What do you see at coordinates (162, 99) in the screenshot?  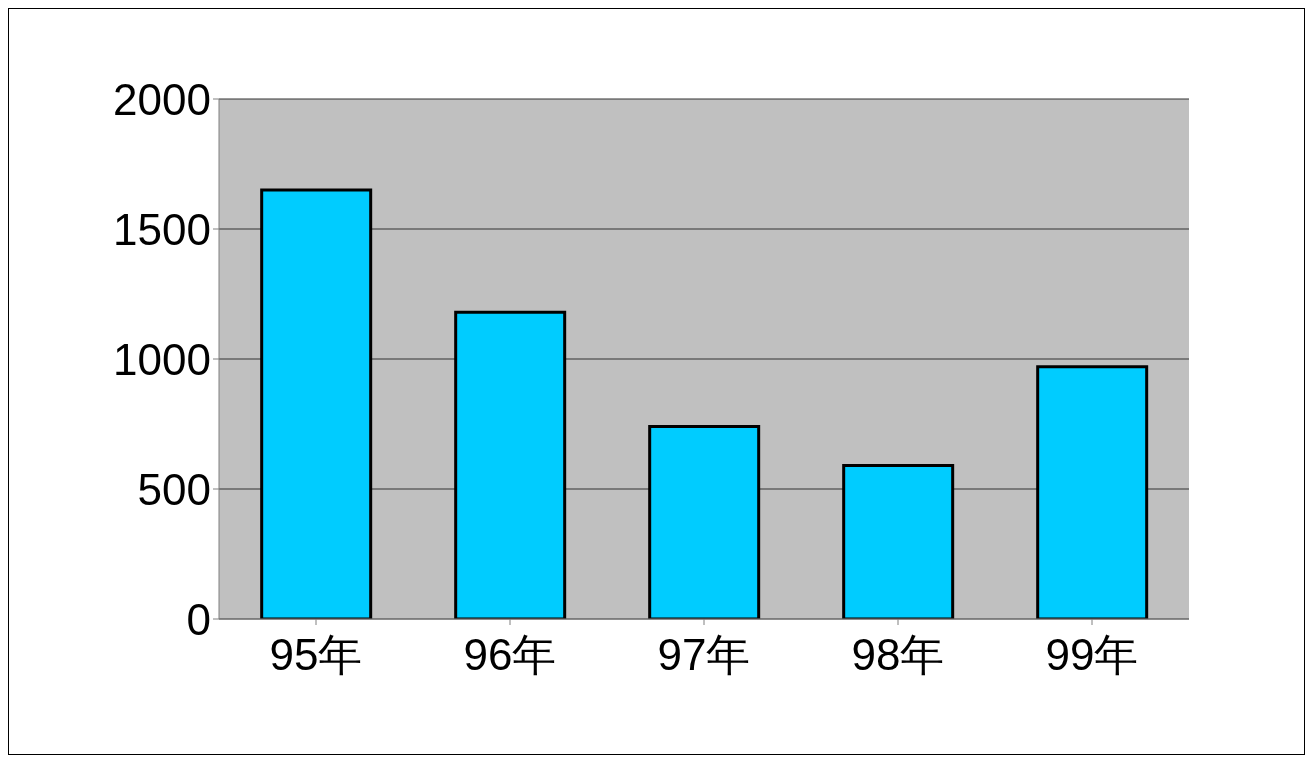 I see `y-tick-label: 2000` at bounding box center [162, 99].